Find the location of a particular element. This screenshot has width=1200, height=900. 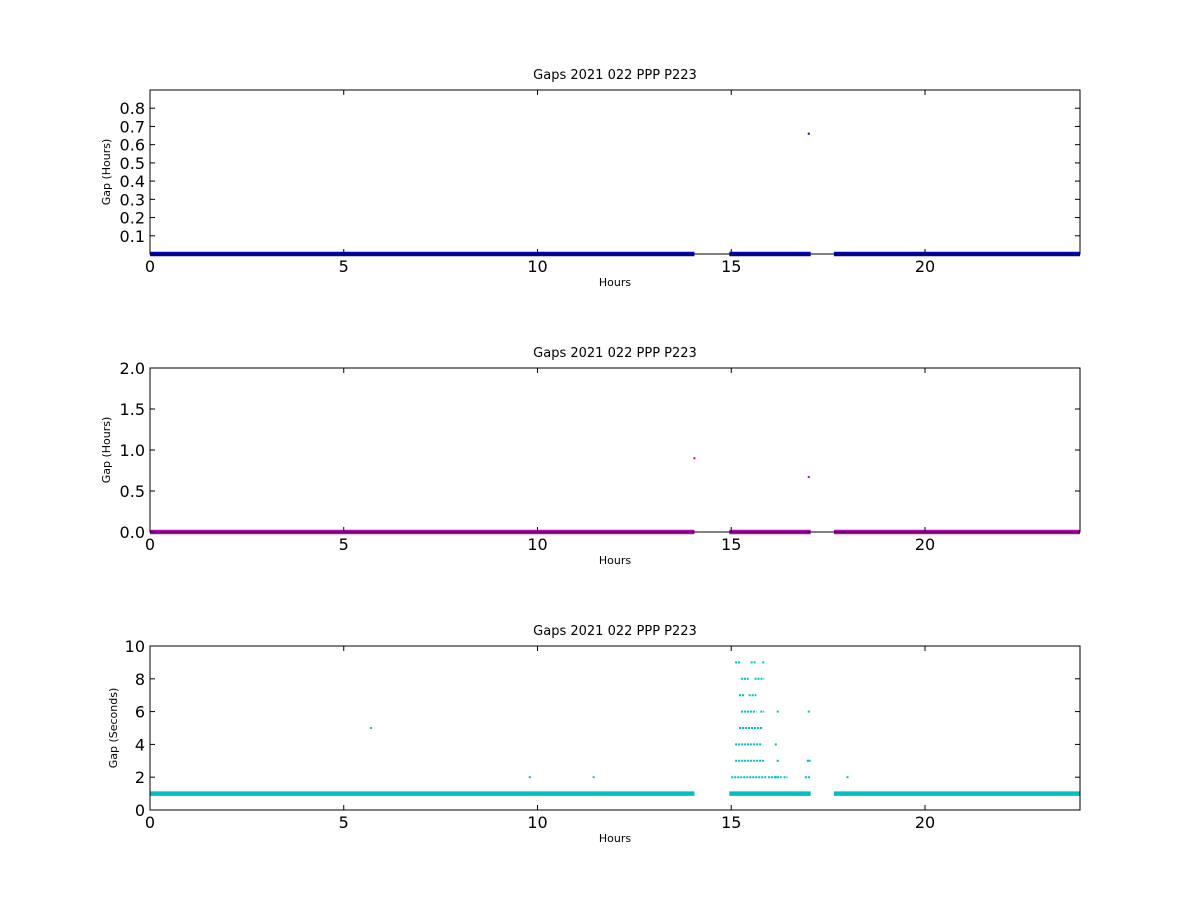

y-tick-label: 0.8 is located at coordinates (132, 108).